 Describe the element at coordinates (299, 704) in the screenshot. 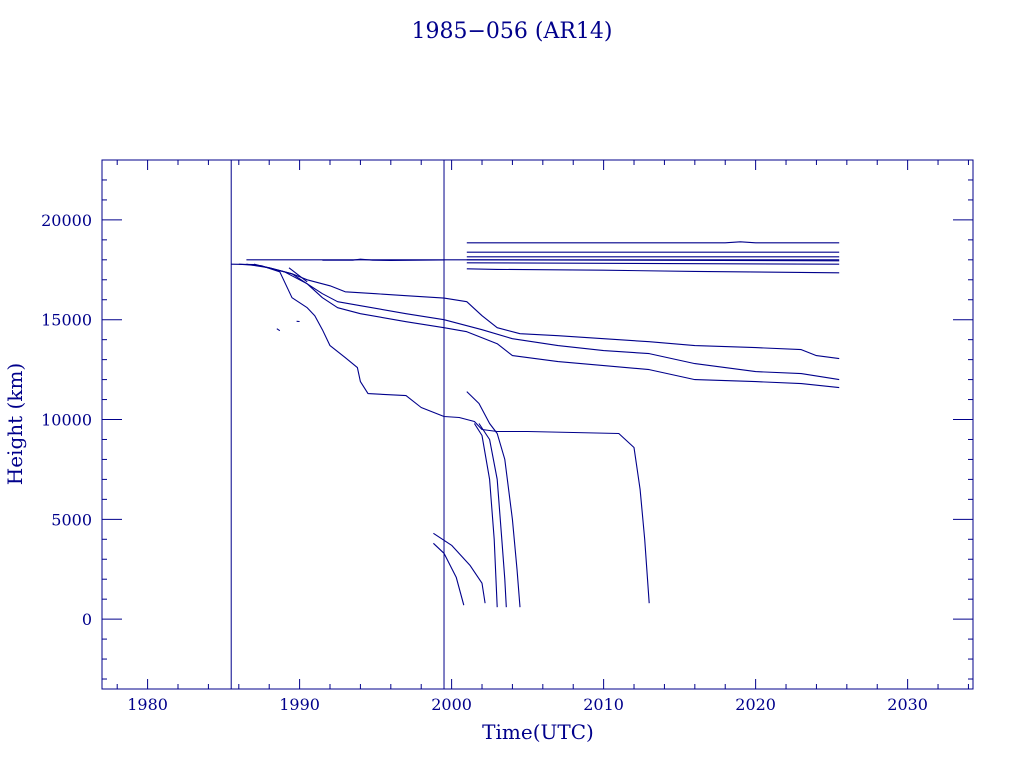

I see `x-tick-label: 1990` at that location.